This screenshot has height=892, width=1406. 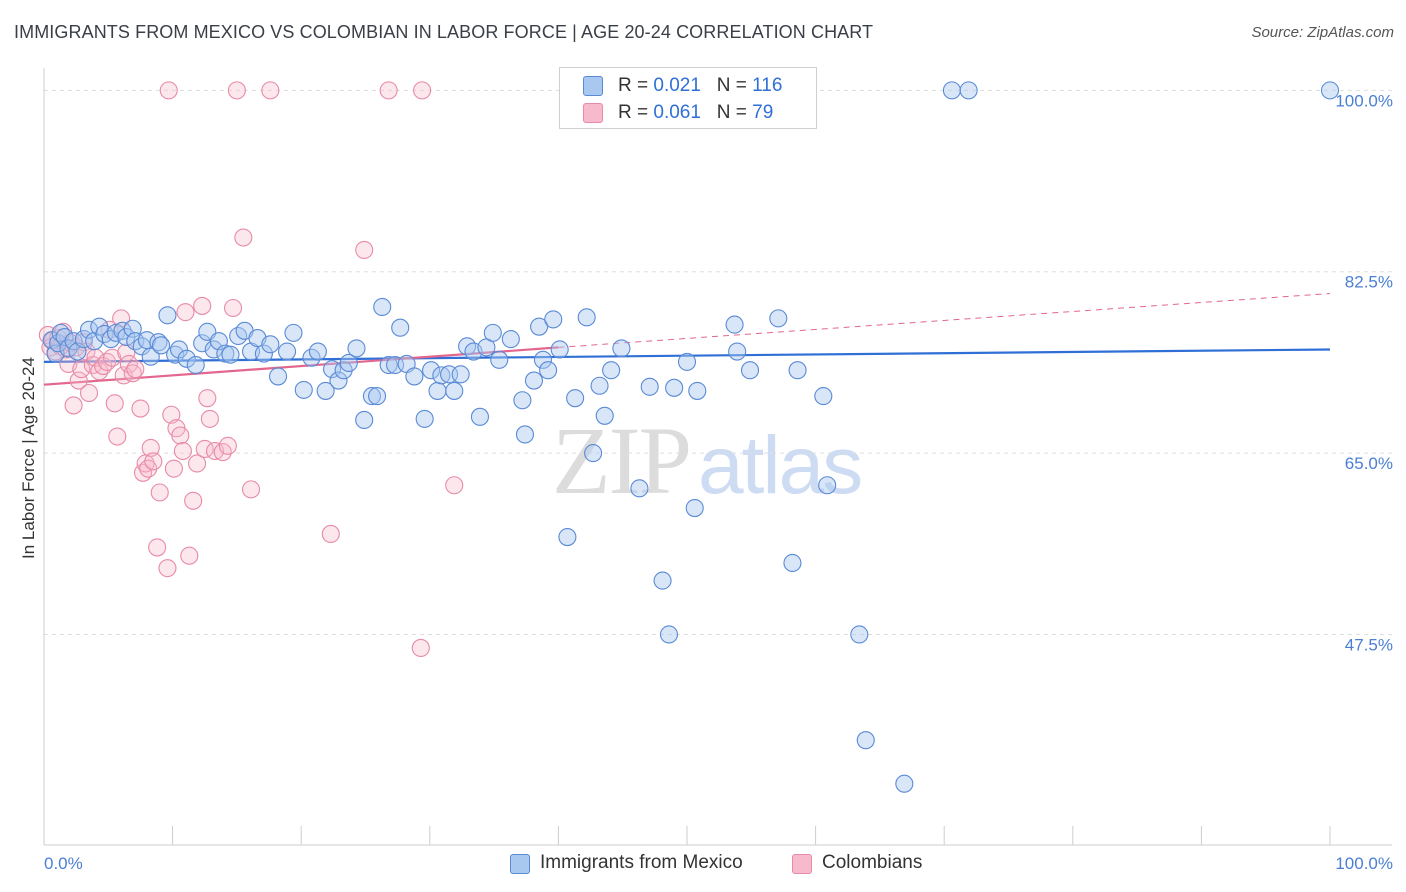 I want to click on legend-swatch-pink, so click(x=593, y=113).